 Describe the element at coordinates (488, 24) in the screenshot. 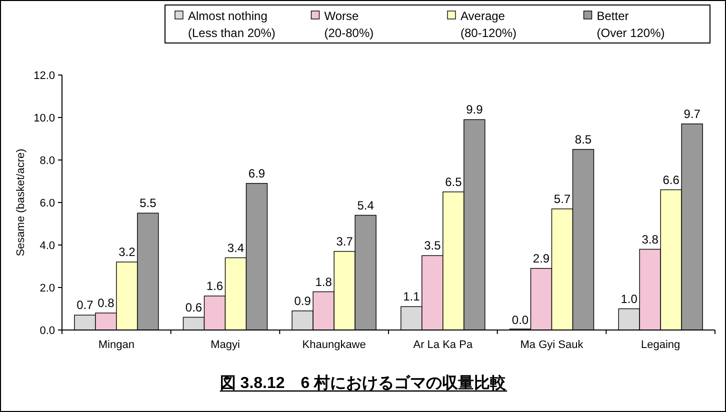

I see `legend-label: Average (80-120%)` at that location.